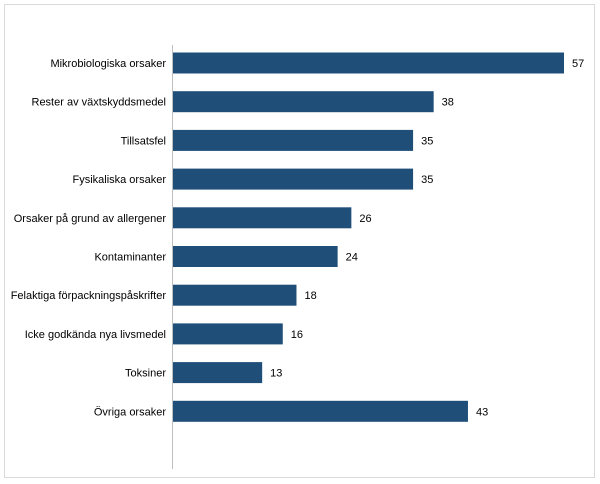  I want to click on category-label: Orsaker på grund av allergener, so click(90, 219).